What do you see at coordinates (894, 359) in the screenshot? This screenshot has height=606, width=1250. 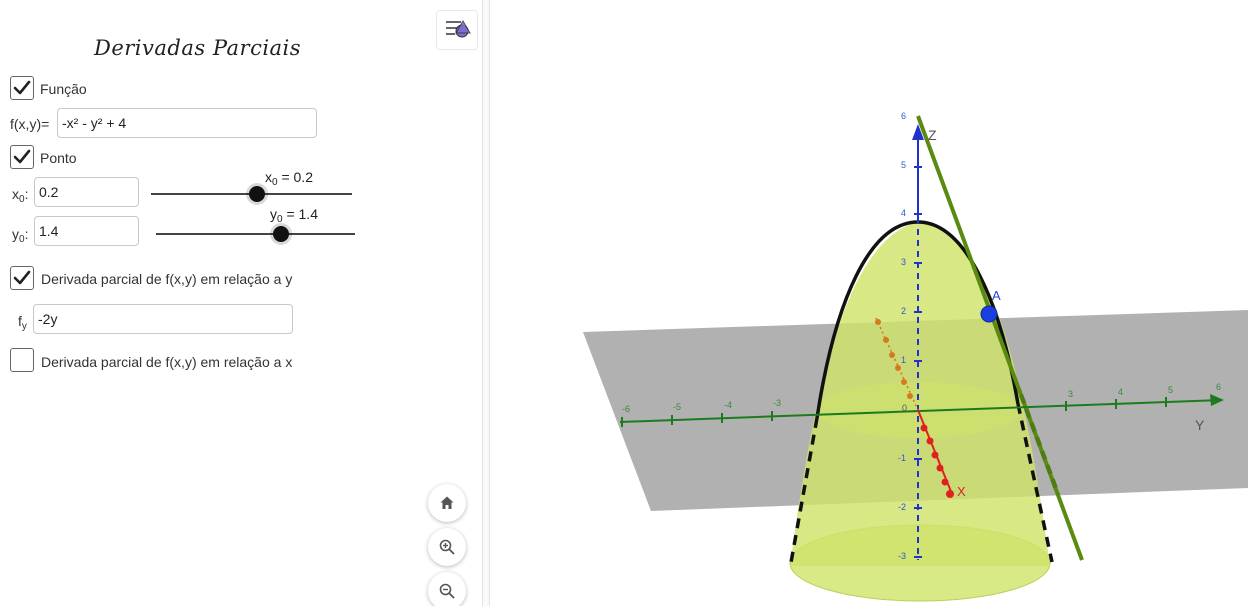 I see `x-axis-negative-ticks` at bounding box center [894, 359].